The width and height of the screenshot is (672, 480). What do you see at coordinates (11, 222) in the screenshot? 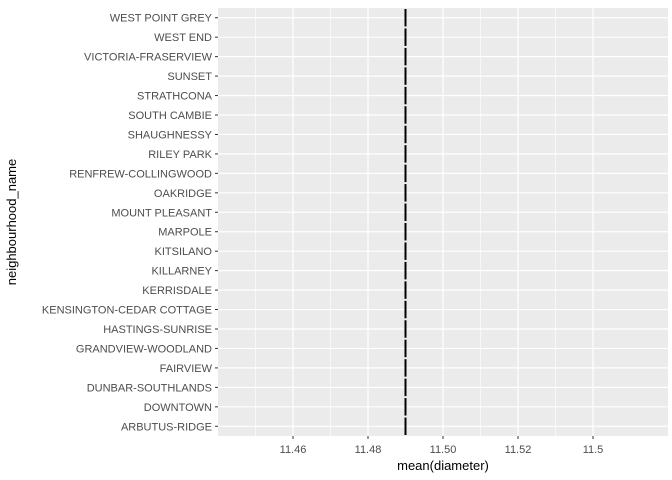
I see `y-axis-title: neighbourhood_name` at bounding box center [11, 222].